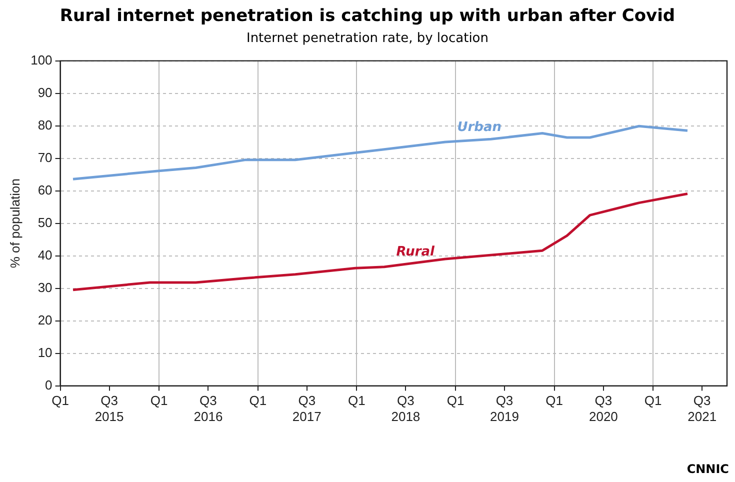 The width and height of the screenshot is (735, 482). Describe the element at coordinates (45, 287) in the screenshot. I see `y-tick-label: 30` at that location.